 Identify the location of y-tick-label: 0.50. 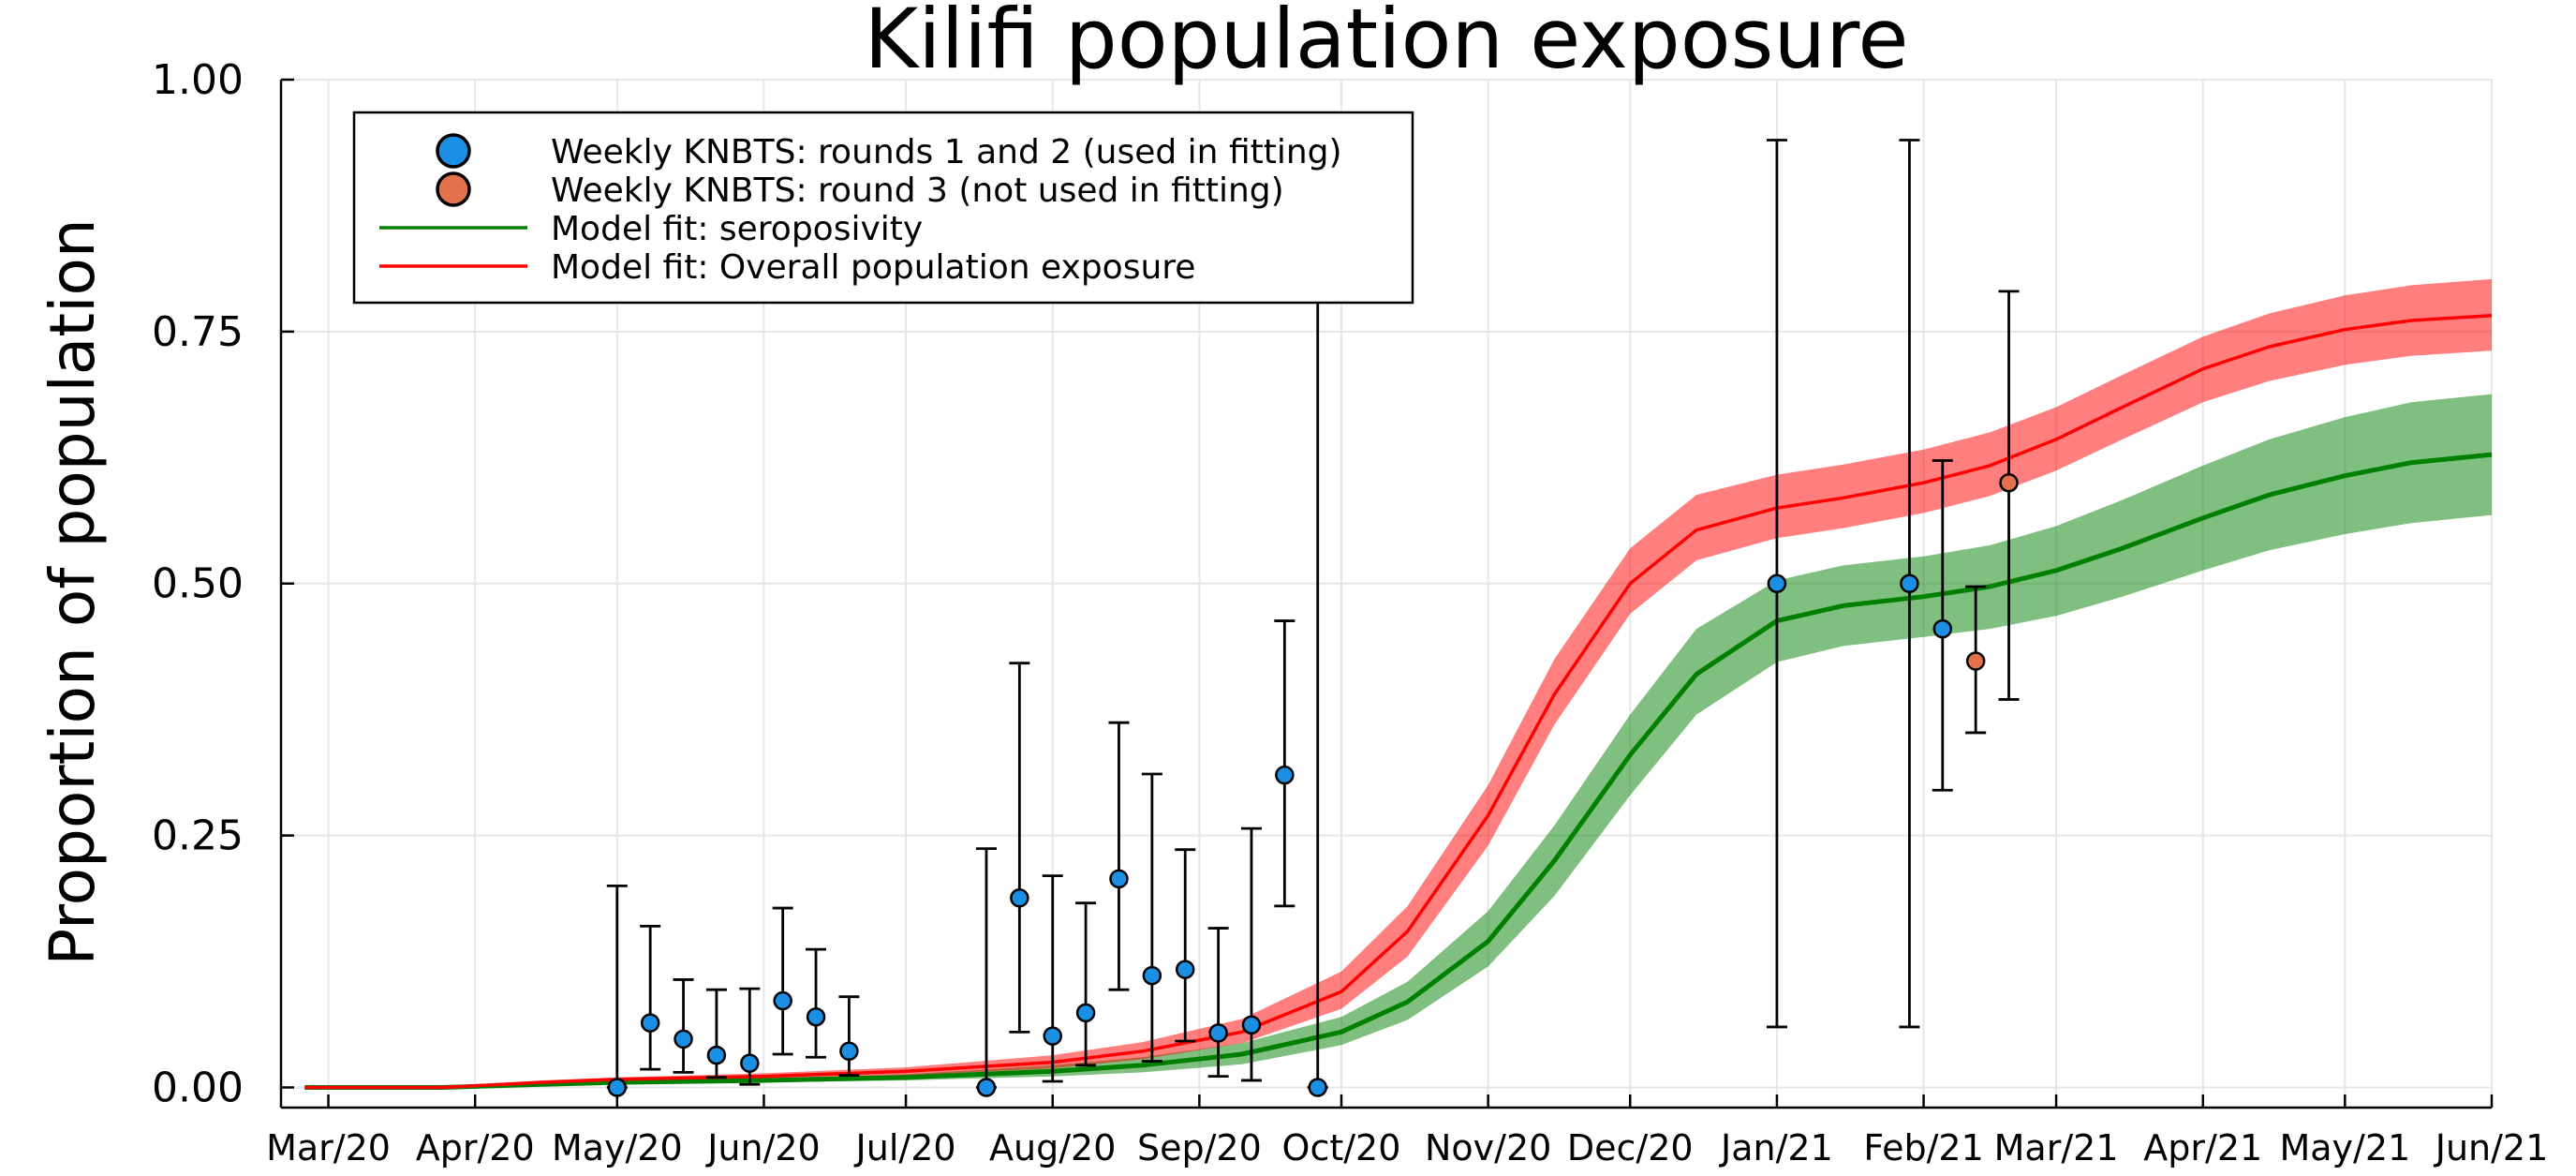
(198, 584).